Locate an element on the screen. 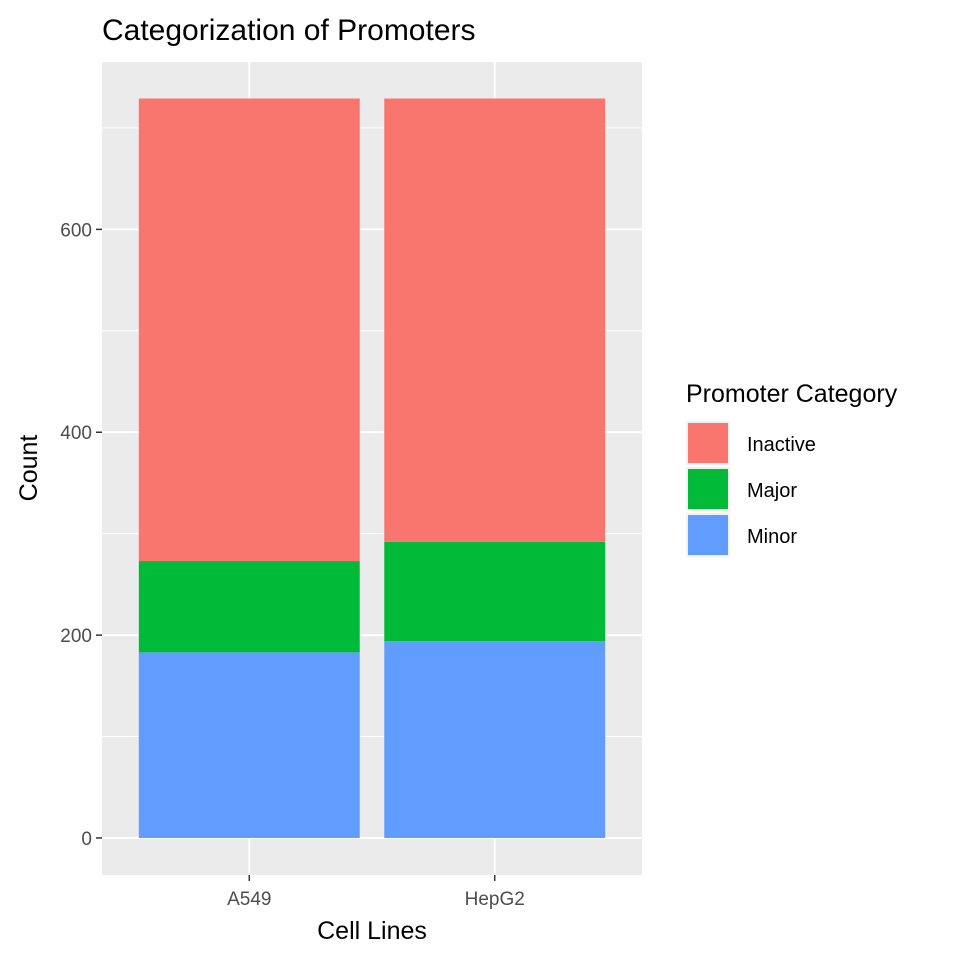 This screenshot has width=960, height=965. x-axis: A549 HepG2 is located at coordinates (376, 892).